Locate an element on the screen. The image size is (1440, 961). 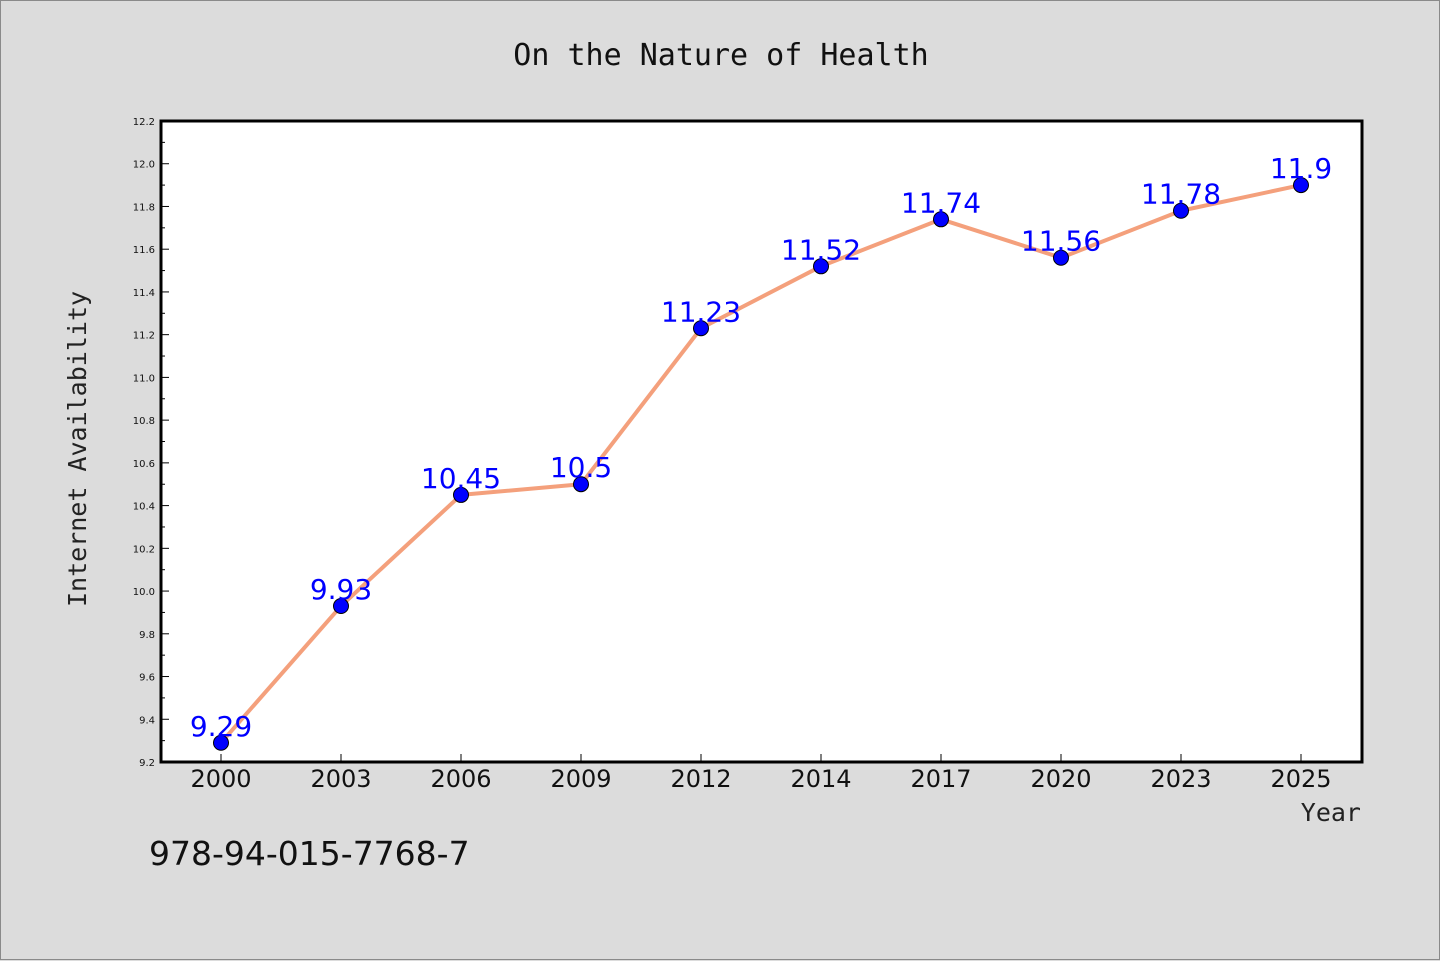
y-tick-label: 12.2 is located at coordinates (144, 122).